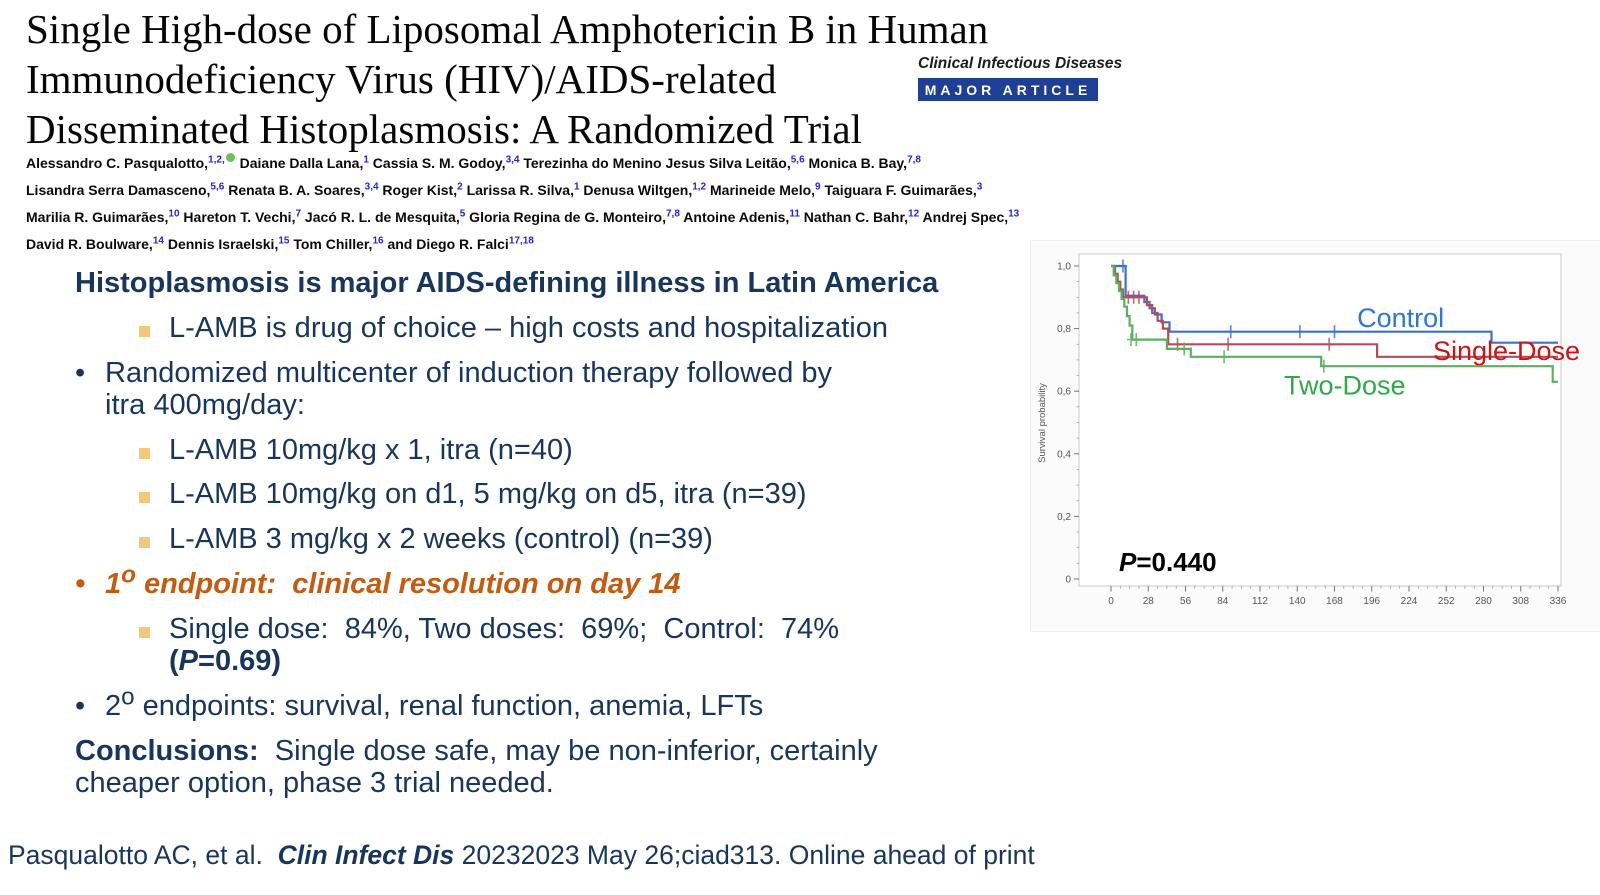 This screenshot has height=895, width=1600. What do you see at coordinates (1008, 89) in the screenshot?
I see `journal-badge: MAJOR ARTICLE` at bounding box center [1008, 89].